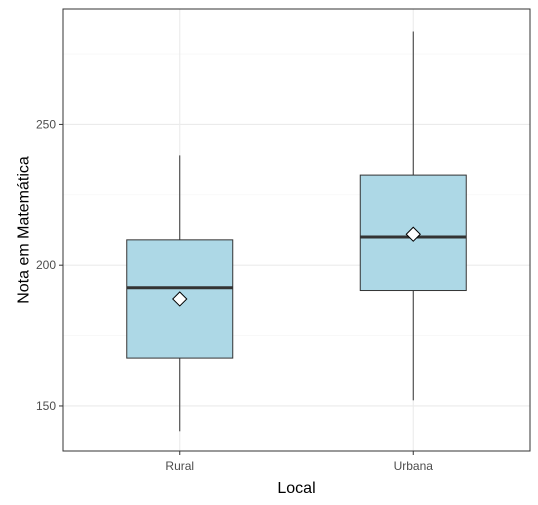  Describe the element at coordinates (413, 216) in the screenshot. I see `box-urbana` at that location.